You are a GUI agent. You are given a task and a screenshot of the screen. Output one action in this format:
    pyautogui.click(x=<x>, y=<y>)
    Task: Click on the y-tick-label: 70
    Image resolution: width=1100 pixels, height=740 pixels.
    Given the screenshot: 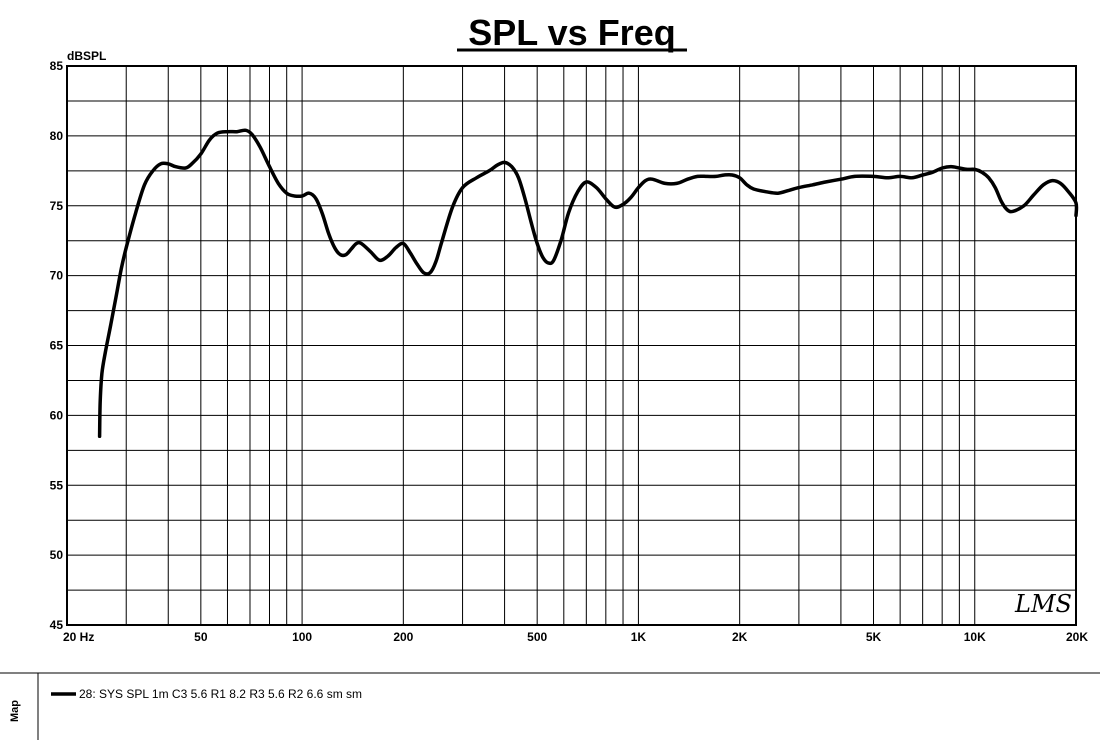 What is the action you would take?
    pyautogui.click(x=57, y=276)
    